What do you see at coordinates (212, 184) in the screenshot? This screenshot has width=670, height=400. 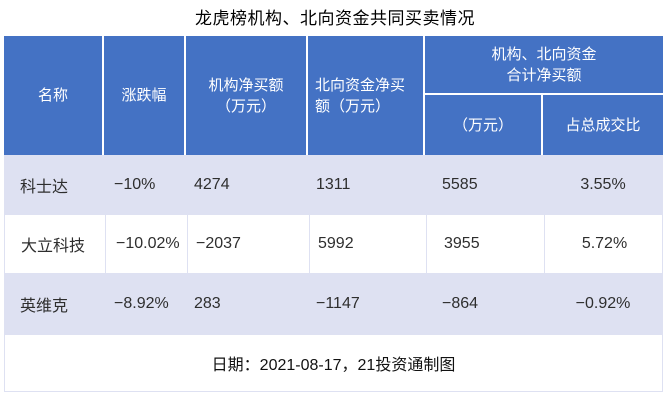 I see `cell-institution-net: 4274` at bounding box center [212, 184].